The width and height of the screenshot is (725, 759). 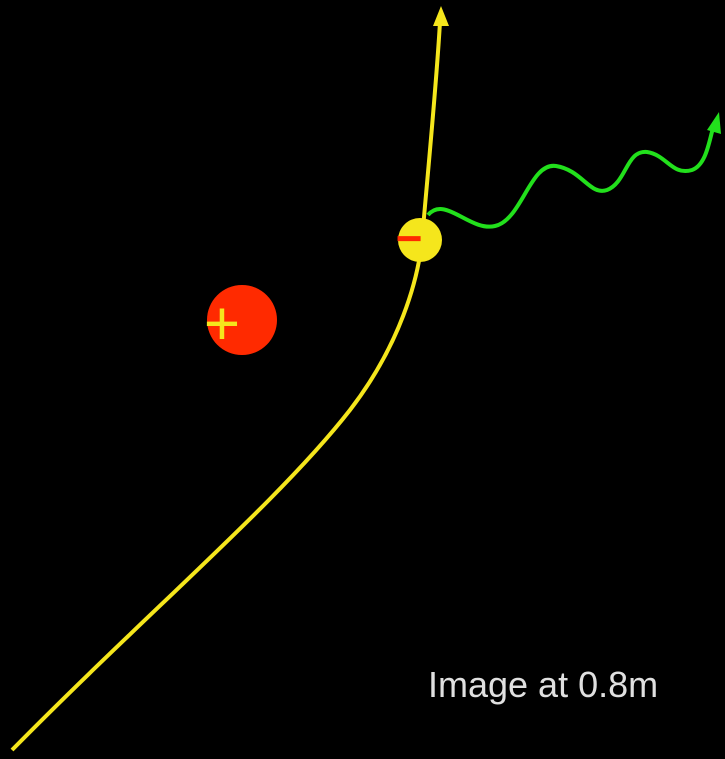 I want to click on nucleus, so click(x=242, y=320).